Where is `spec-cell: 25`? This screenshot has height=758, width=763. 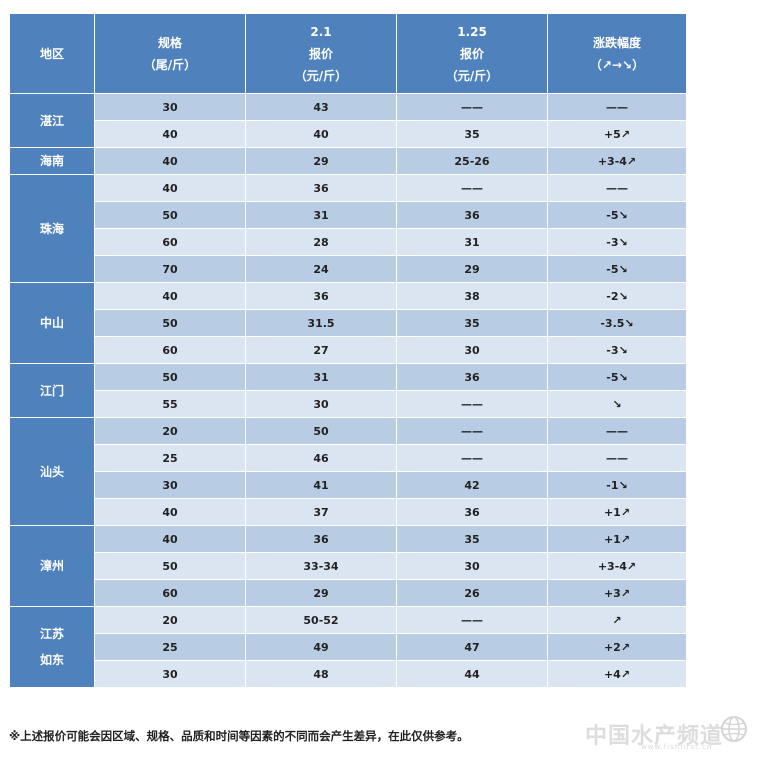 spec-cell: 25 is located at coordinates (170, 647).